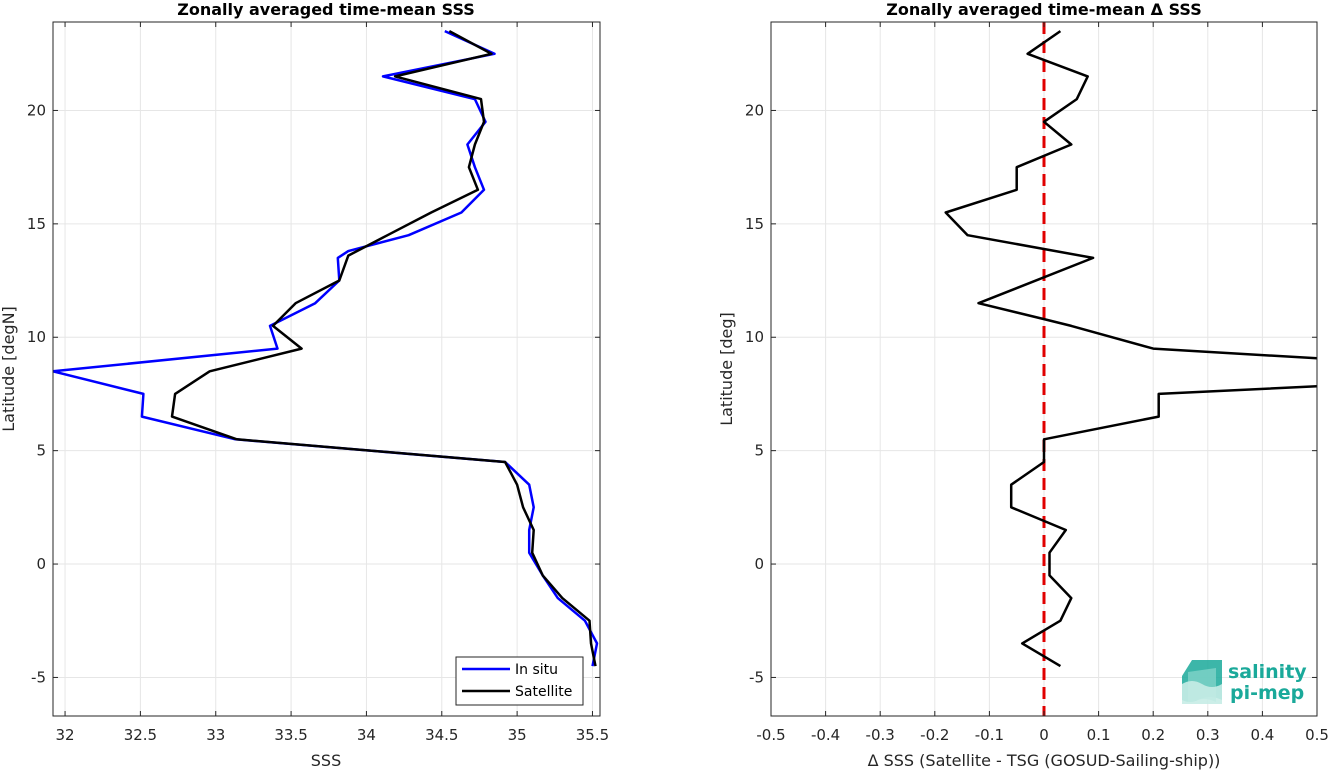  What do you see at coordinates (1267, 672) in the screenshot?
I see `logo-text-salinity: salinity` at bounding box center [1267, 672].